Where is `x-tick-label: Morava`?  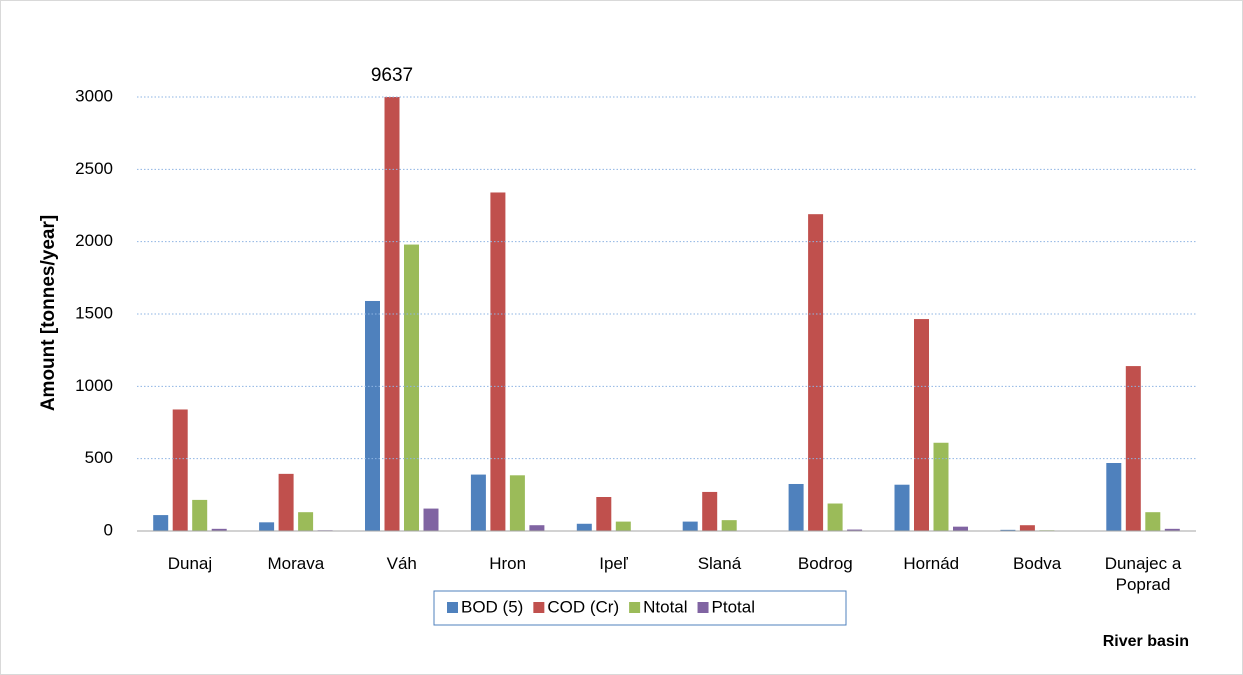
x-tick-label: Morava is located at coordinates (296, 563).